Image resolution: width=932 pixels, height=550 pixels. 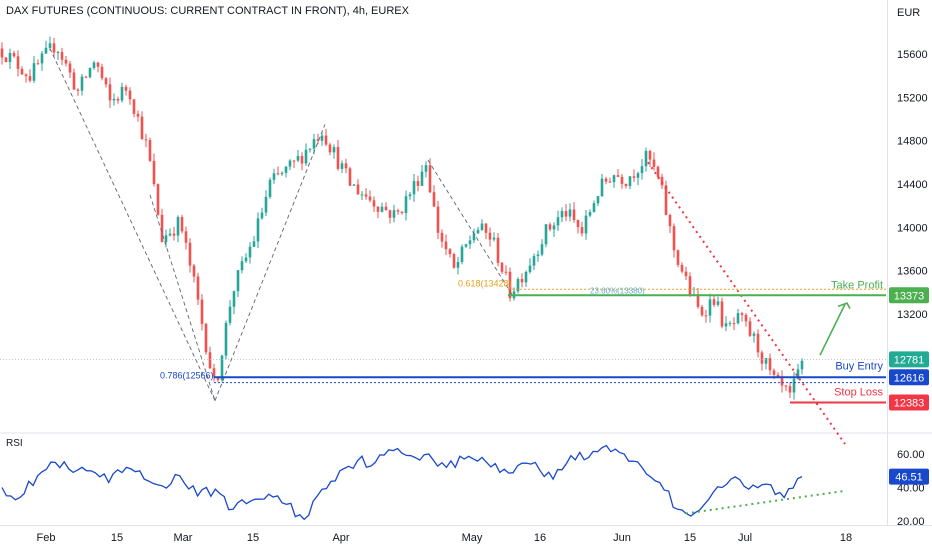 I want to click on buy-entry-badge-text: 12616, so click(x=909, y=378).